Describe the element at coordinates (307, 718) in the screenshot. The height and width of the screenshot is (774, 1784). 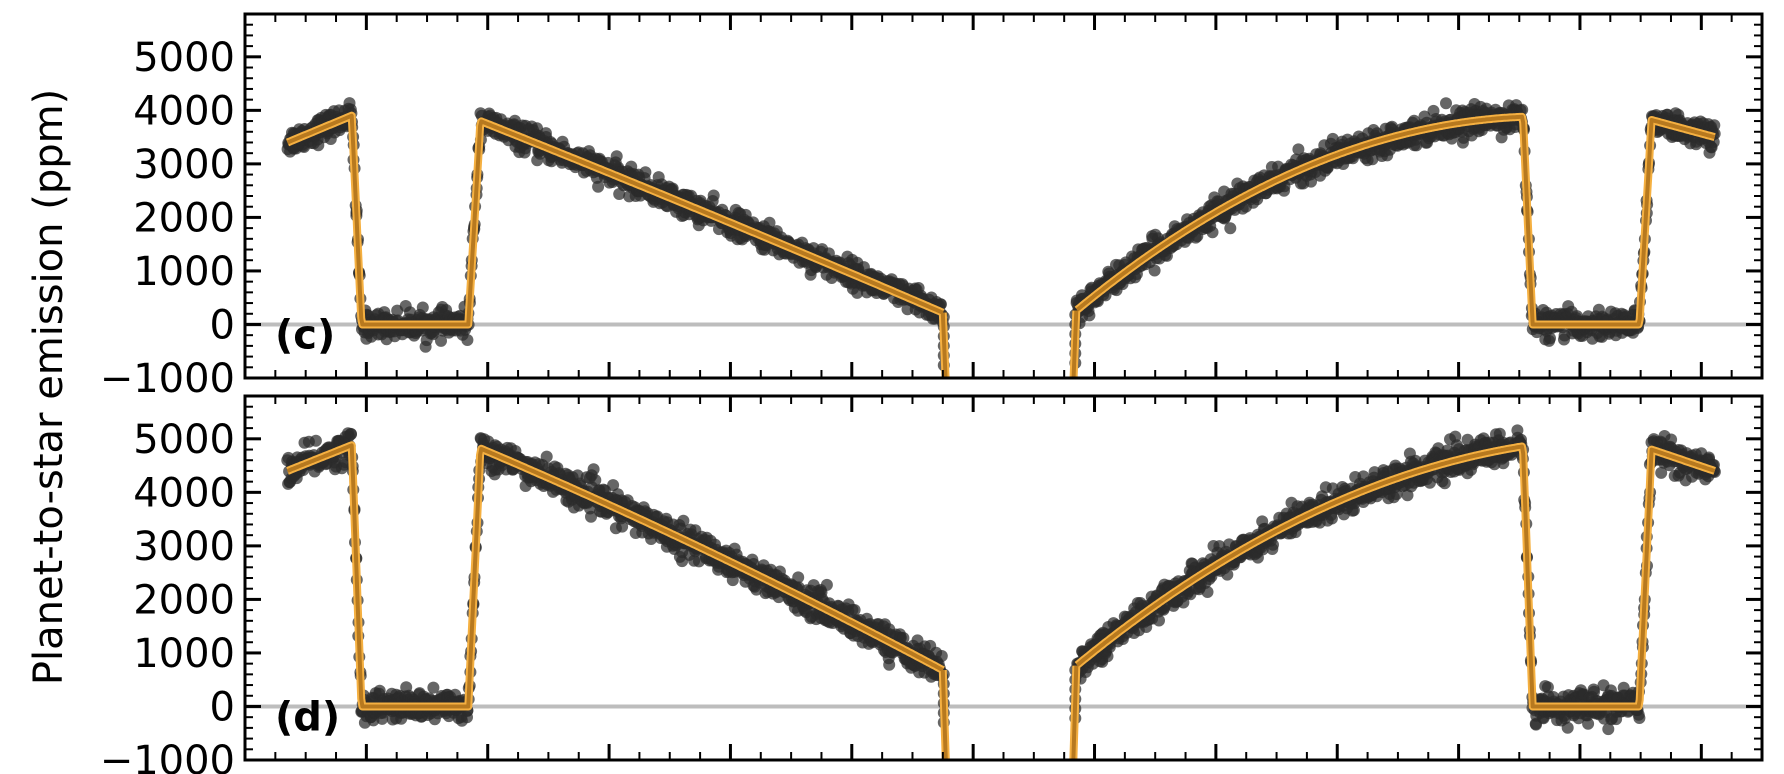
I see `panel-label: (d)` at that location.